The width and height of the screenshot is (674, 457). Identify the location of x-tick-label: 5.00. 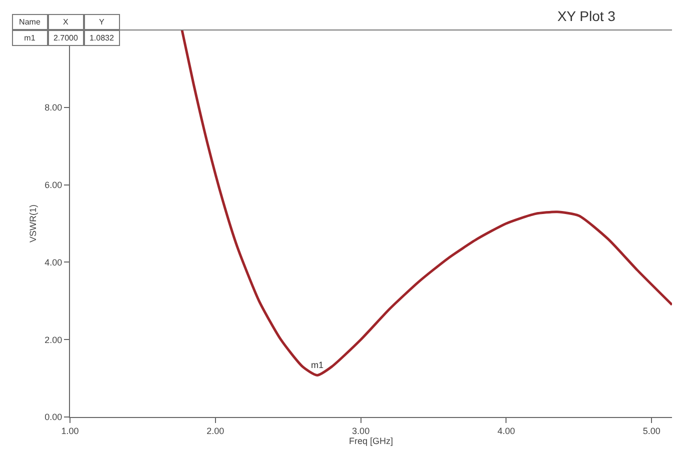
(651, 431).